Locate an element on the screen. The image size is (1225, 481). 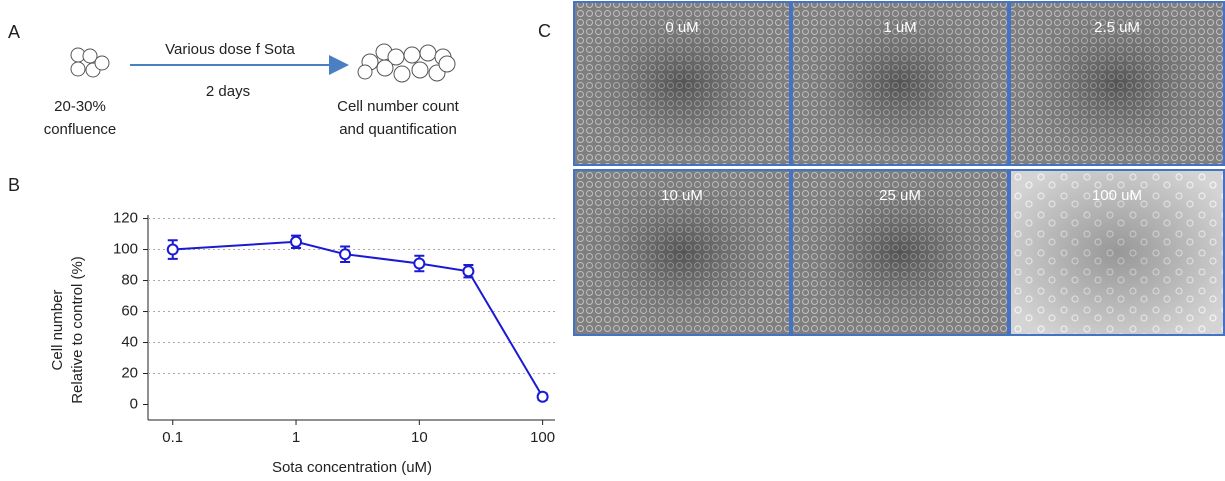
cells-end is located at coordinates (406, 63).